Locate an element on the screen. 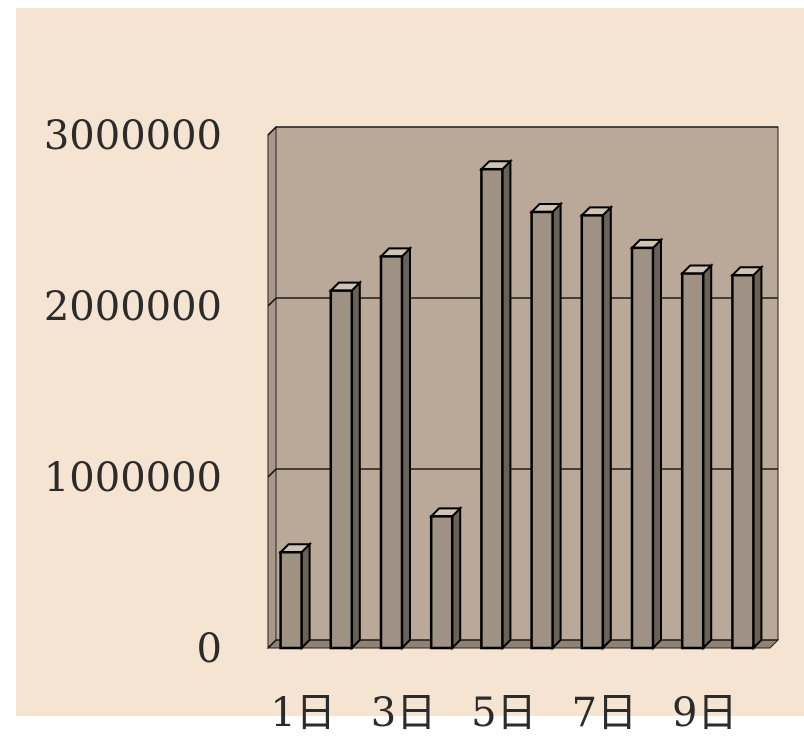 The height and width of the screenshot is (744, 804). x-tick-label: 9日 is located at coordinates (704, 713).